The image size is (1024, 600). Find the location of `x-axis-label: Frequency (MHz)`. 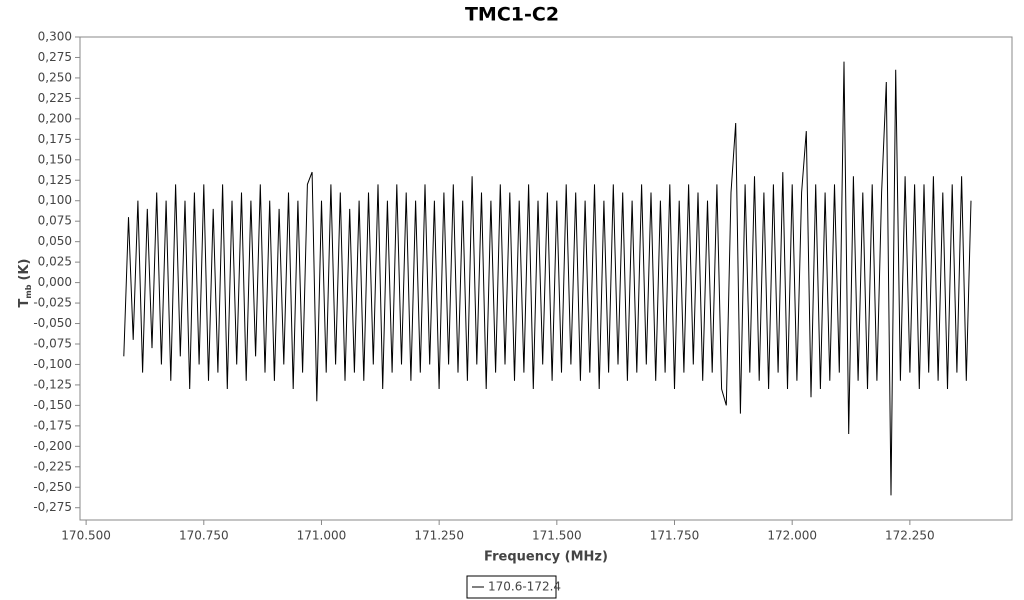

x-axis-label: Frequency (MHz) is located at coordinates (546, 557).